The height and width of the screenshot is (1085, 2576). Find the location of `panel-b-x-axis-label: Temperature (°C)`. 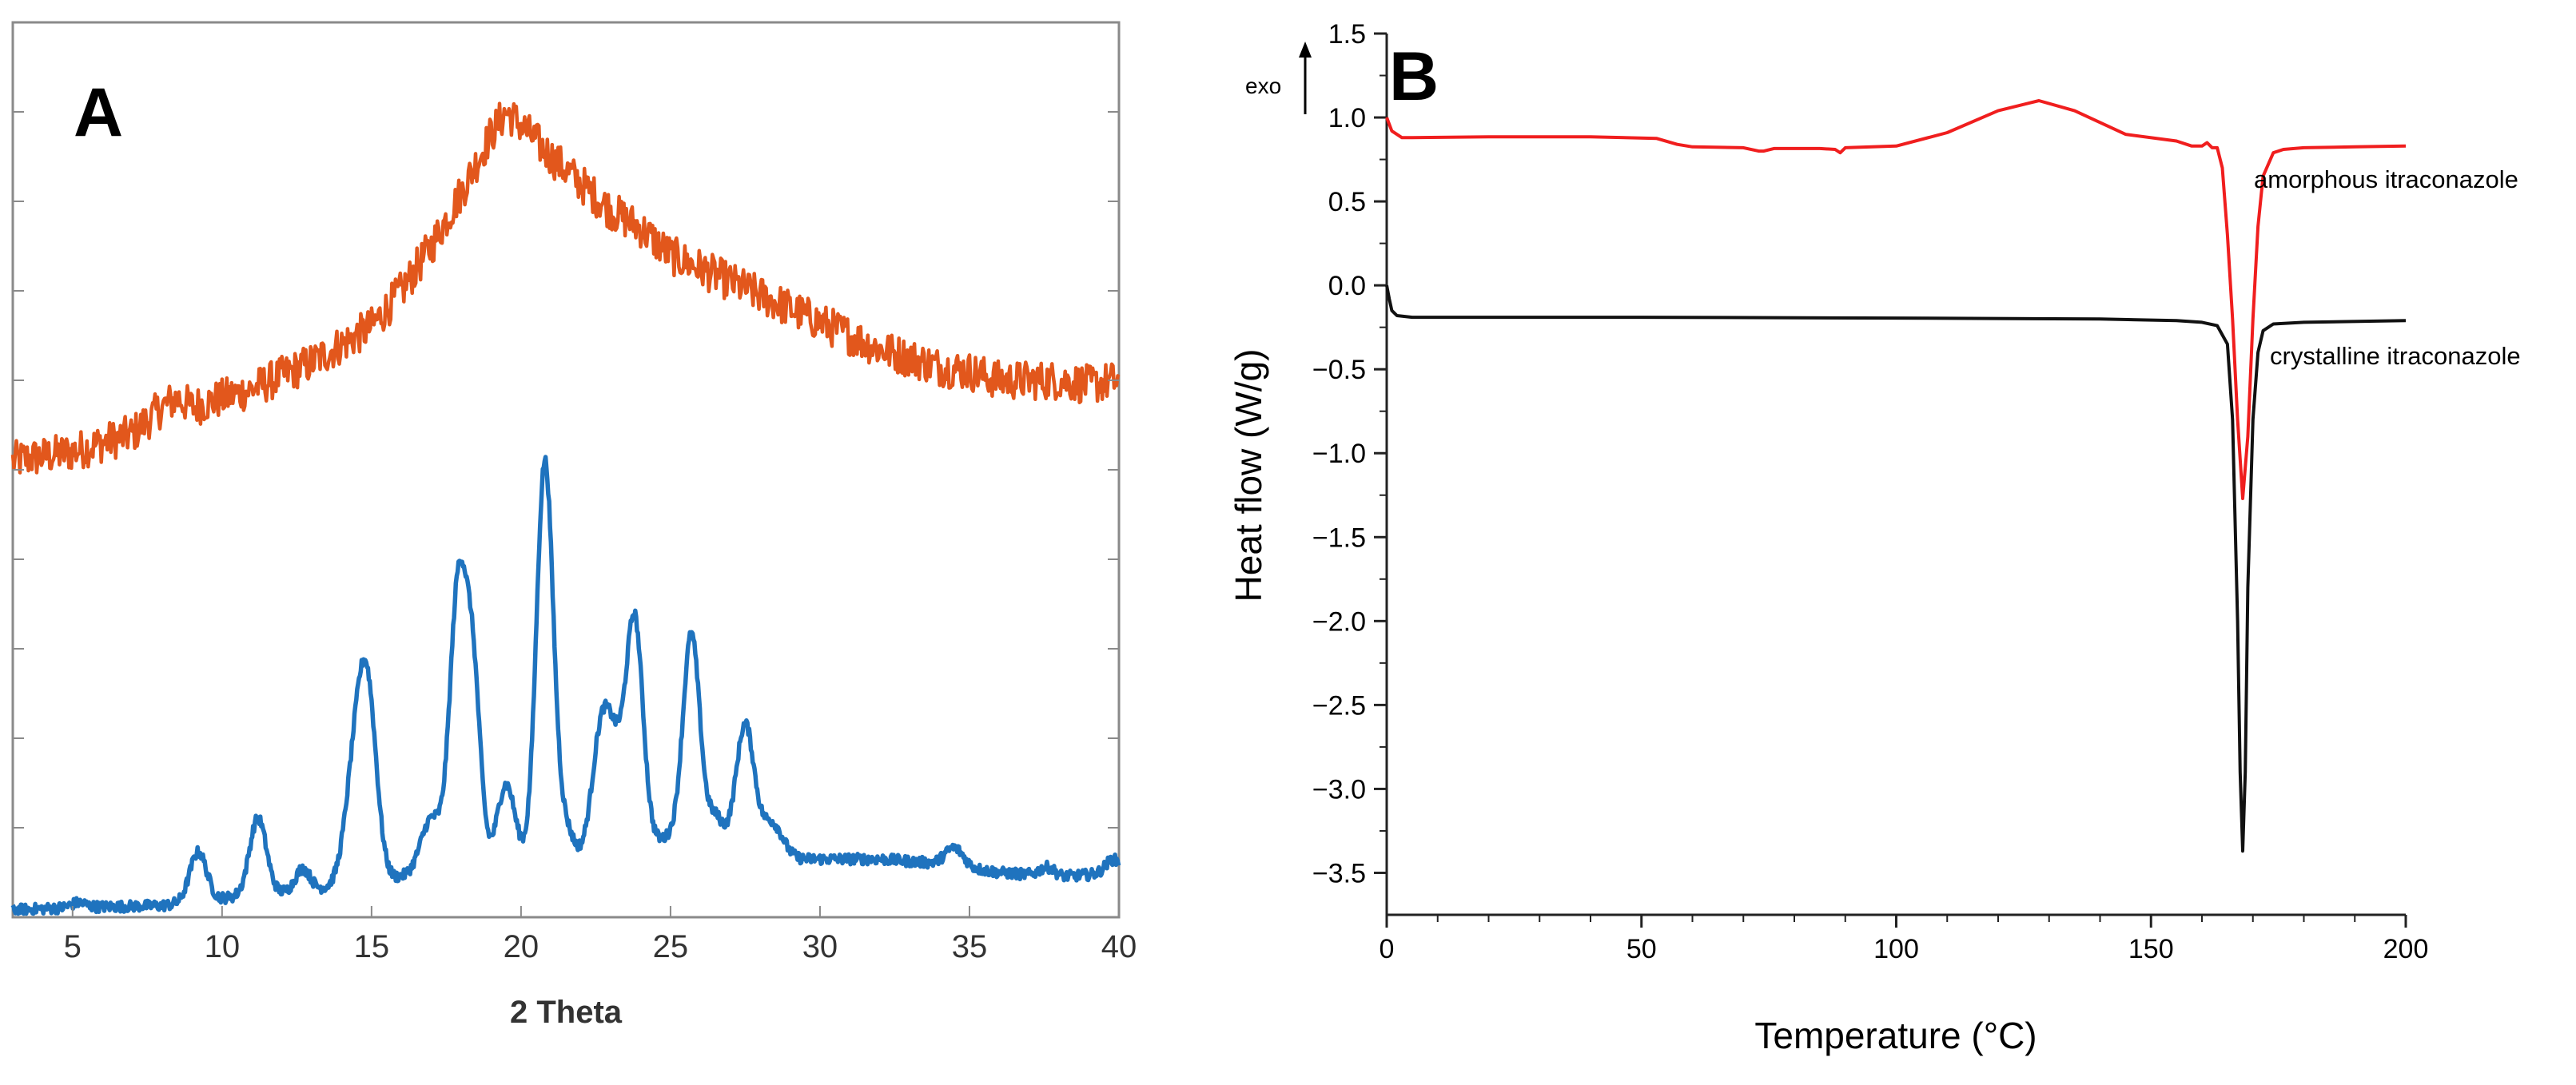

panel-b-x-axis-label: Temperature (°C) is located at coordinates (1896, 1036).